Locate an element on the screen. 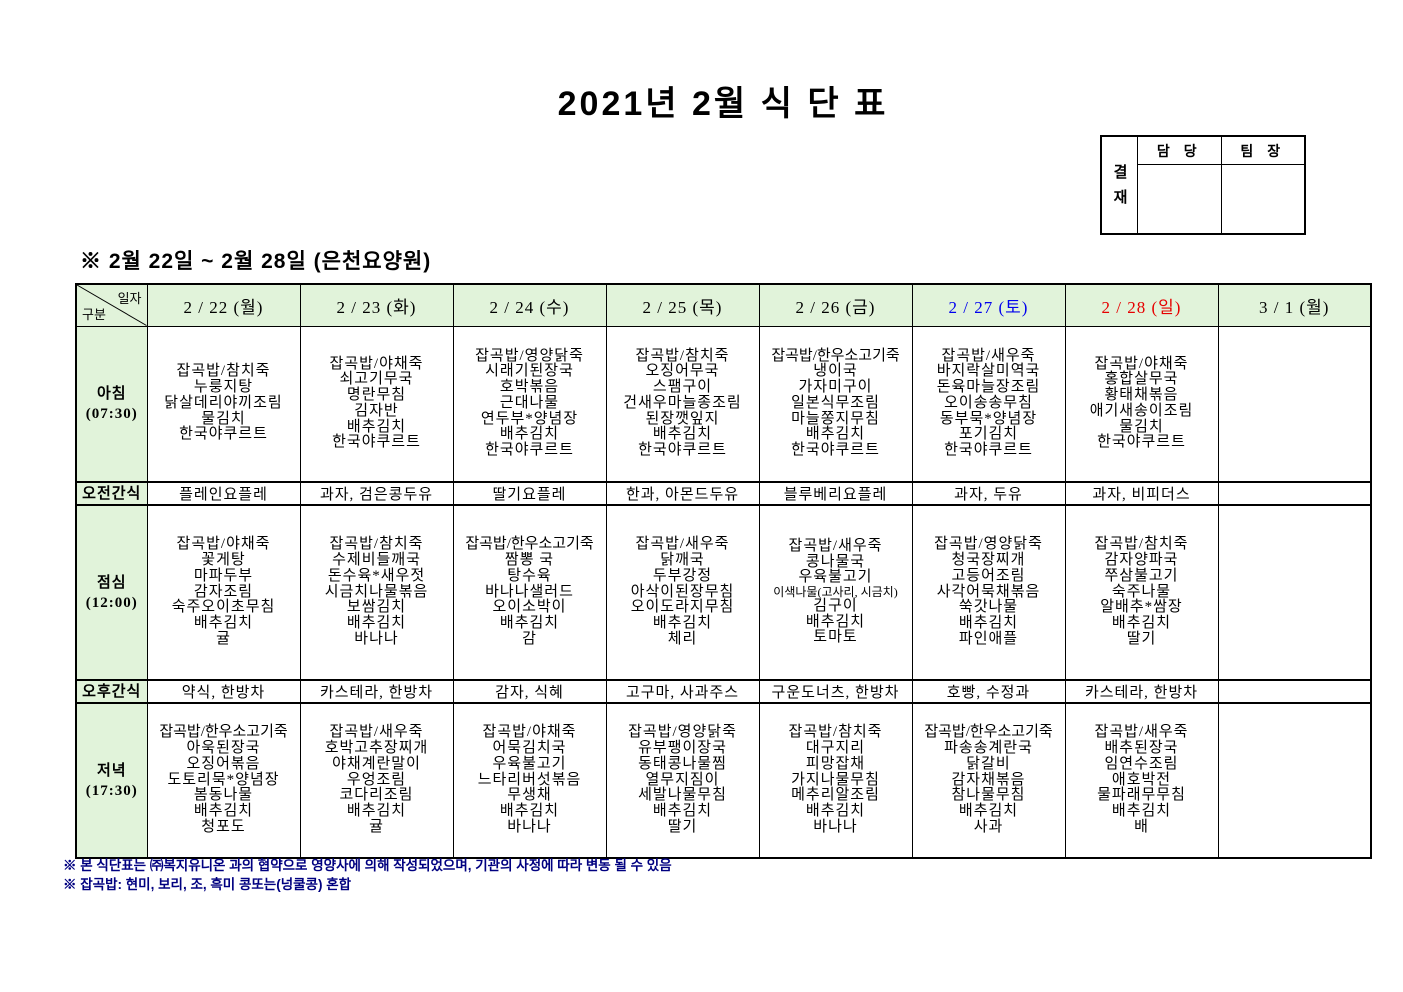  menu-cell: 잡곡밥/새우죽 배추된장국 임연수조림 애호박전 물파래무무침 배추김치 배 is located at coordinates (1141, 780).